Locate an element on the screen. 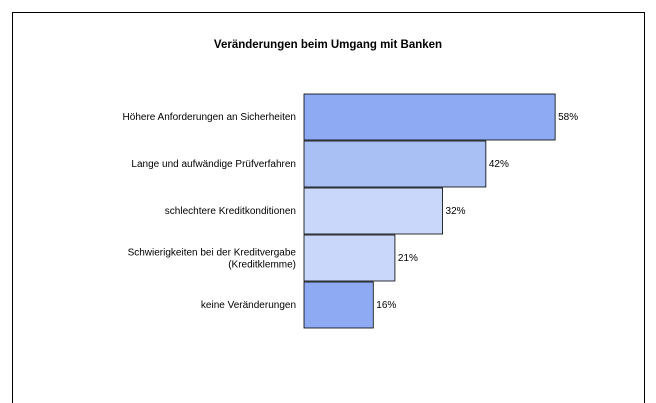  category-label: schlechtere Kreditkonditionen is located at coordinates (230, 211).